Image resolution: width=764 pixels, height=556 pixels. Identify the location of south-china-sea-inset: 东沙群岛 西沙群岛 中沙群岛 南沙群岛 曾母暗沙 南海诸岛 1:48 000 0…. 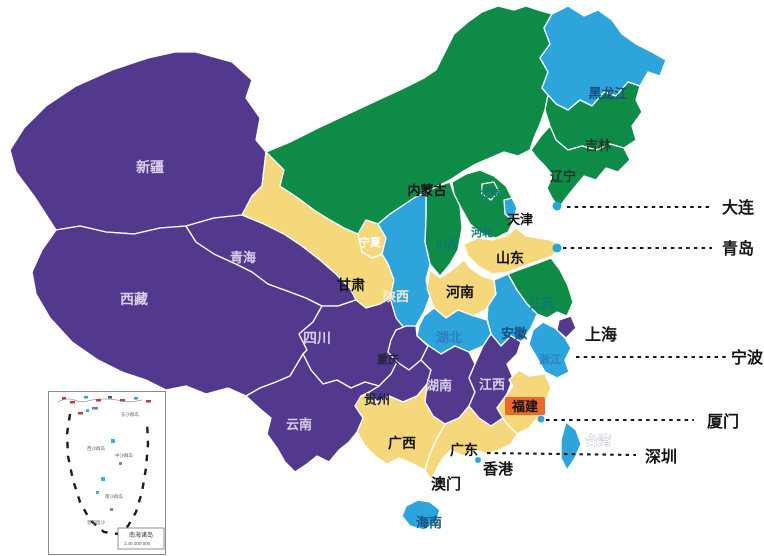
(107, 473).